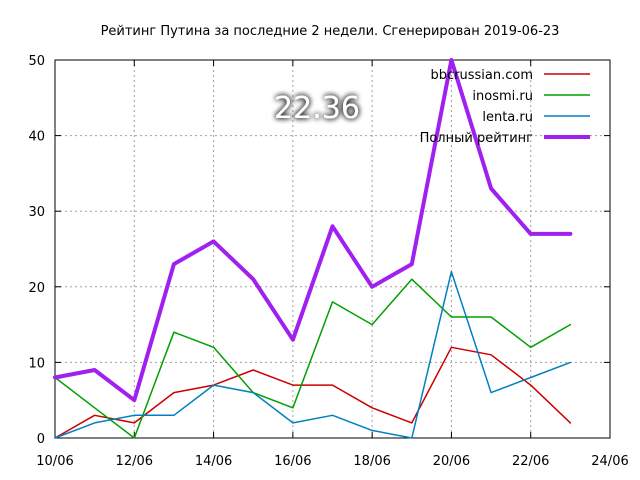 The width and height of the screenshot is (640, 480). What do you see at coordinates (317, 108) in the screenshot?
I see `rating-badge: 22.36` at bounding box center [317, 108].